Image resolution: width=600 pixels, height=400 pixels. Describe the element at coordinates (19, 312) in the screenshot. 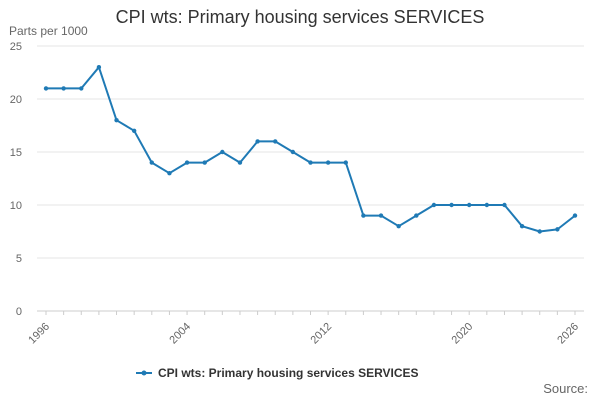

I see `y-tick-label: 0` at that location.